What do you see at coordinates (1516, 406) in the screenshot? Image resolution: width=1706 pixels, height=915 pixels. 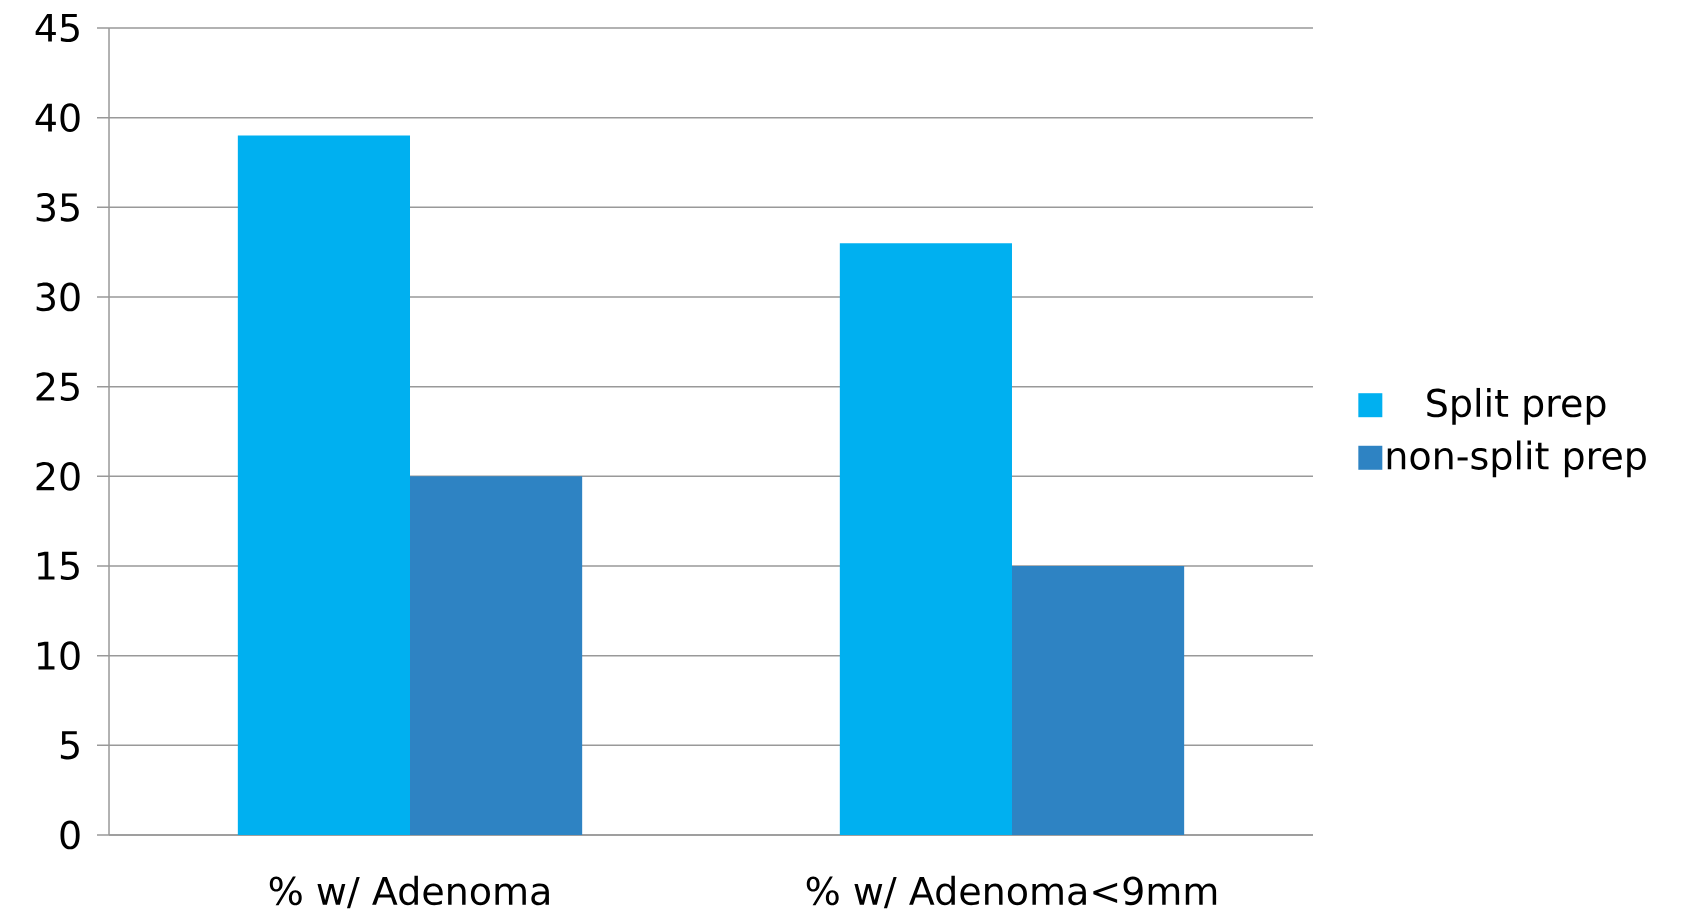 I see `legend-label: Split prep` at bounding box center [1516, 406].